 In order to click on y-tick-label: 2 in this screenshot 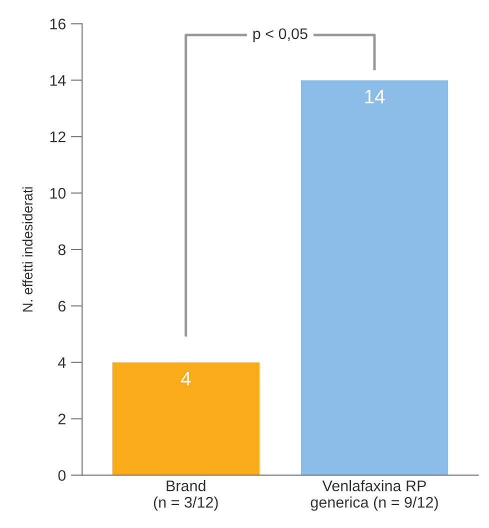, I will do `click(62, 419)`.